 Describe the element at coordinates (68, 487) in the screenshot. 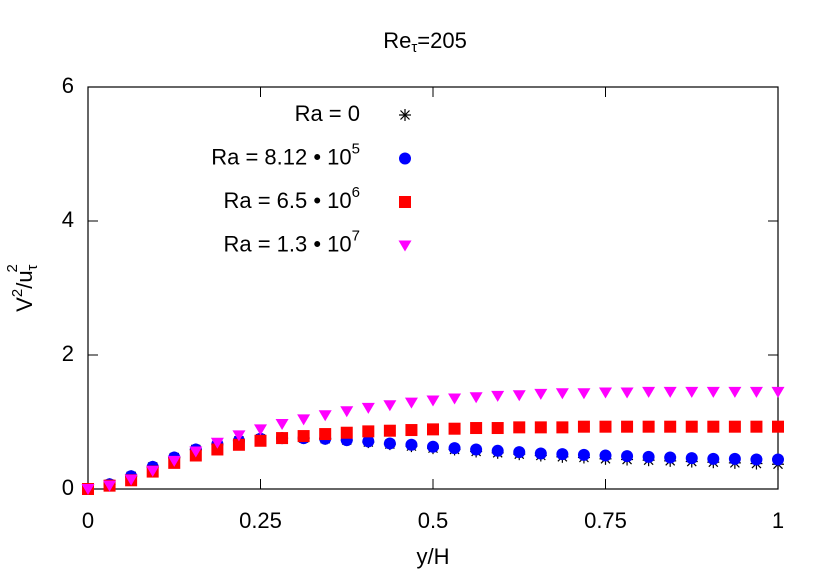

I see `y-tick-label: 0` at that location.